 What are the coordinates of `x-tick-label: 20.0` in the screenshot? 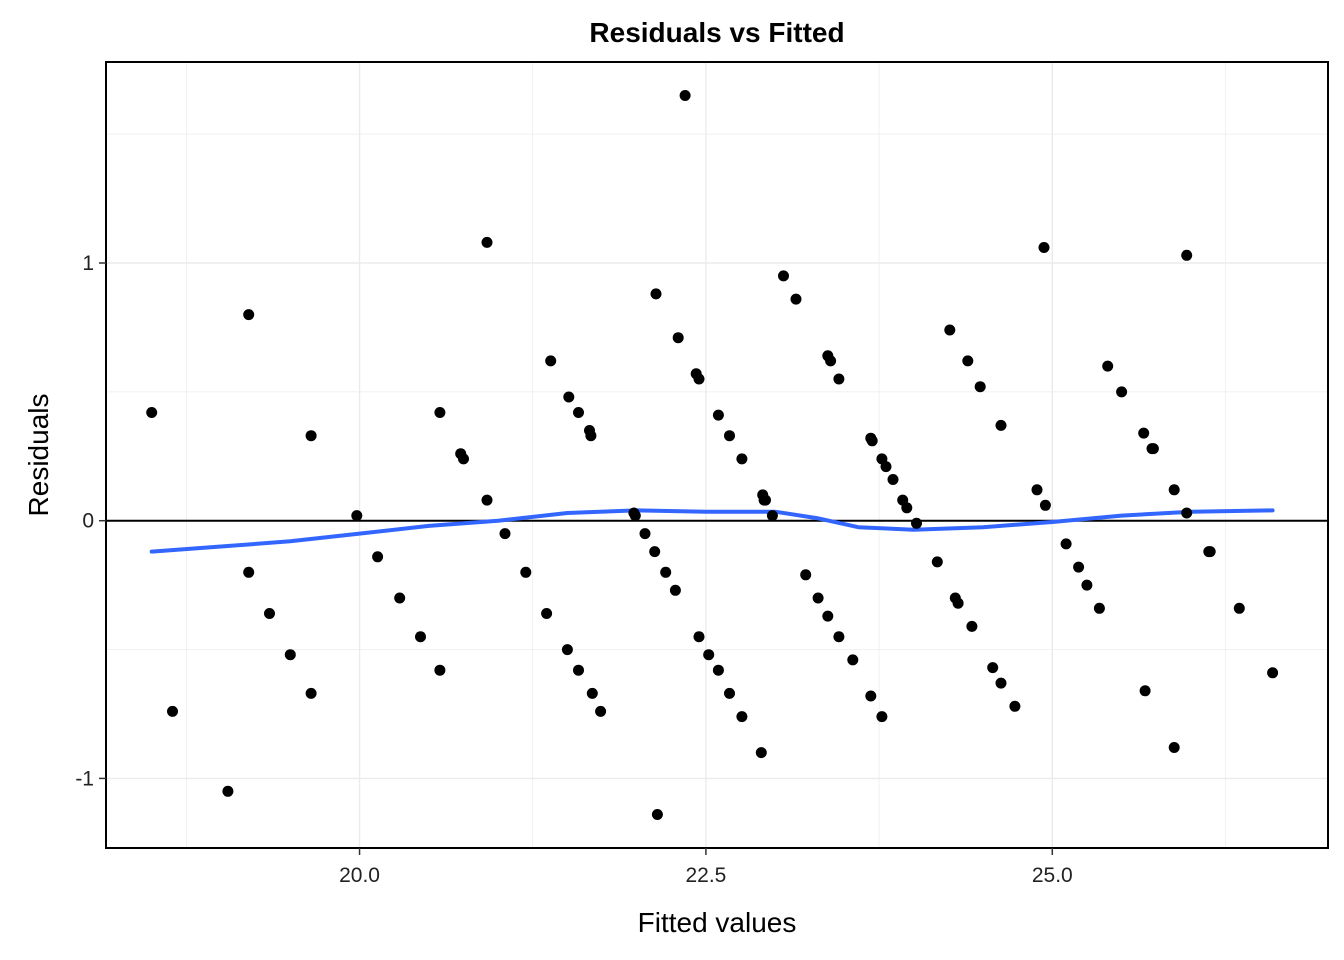 It's located at (359, 875).